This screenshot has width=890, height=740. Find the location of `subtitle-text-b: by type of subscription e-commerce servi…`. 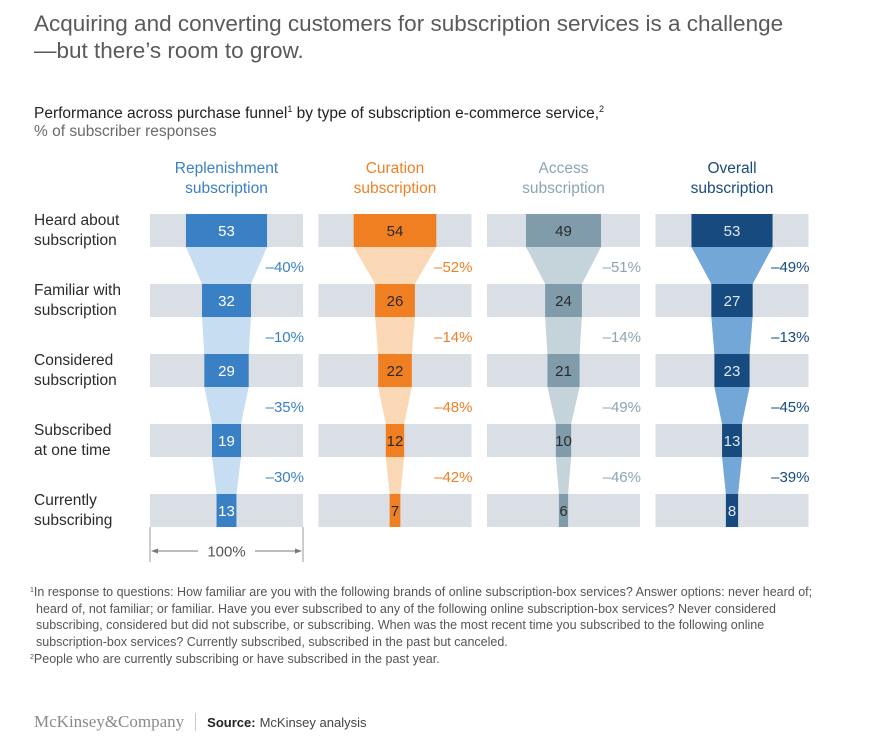

subtitle-text-b: by type of subscription e-commerce servi… is located at coordinates (445, 114).